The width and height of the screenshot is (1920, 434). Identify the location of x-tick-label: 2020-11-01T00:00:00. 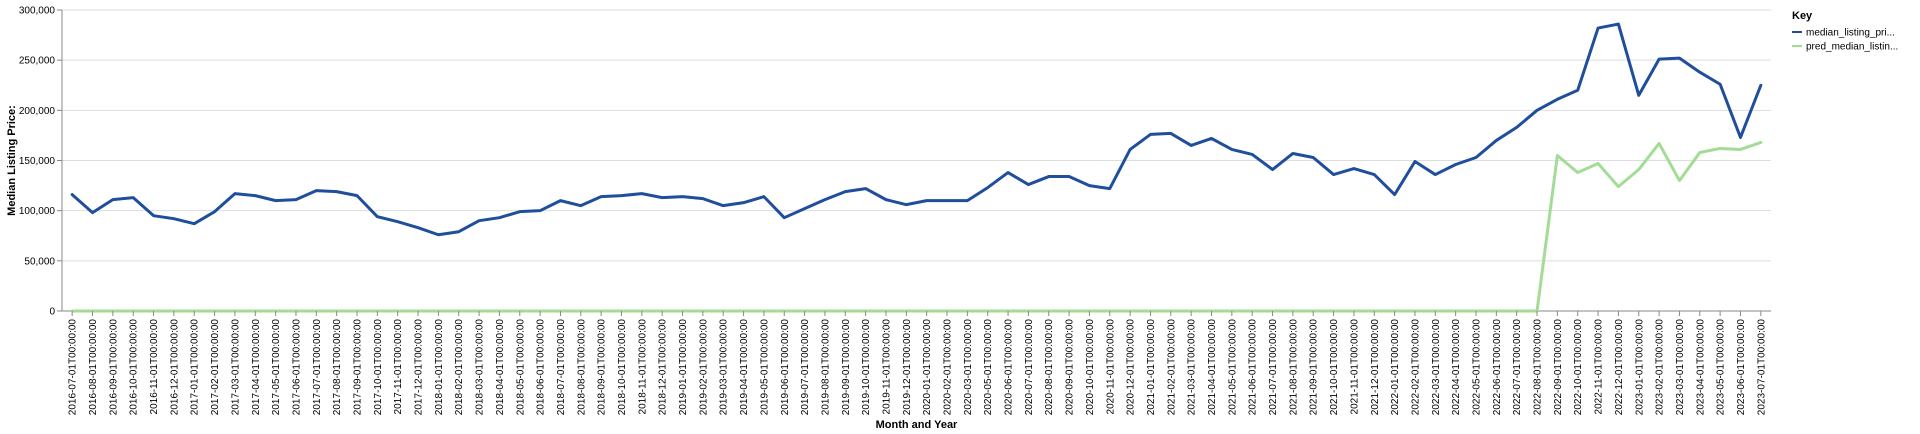
(1110, 367).